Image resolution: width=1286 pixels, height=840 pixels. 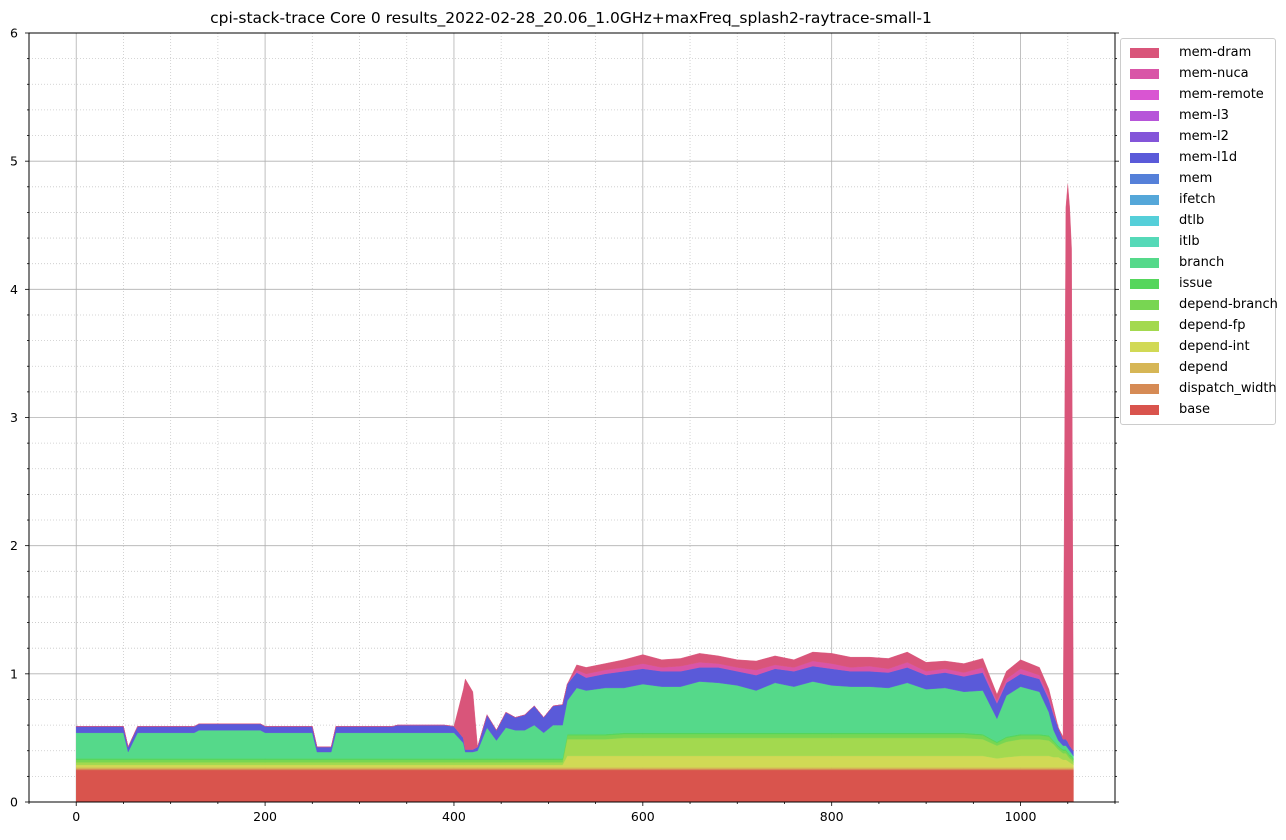 What do you see at coordinates (1214, 346) in the screenshot?
I see `legend-label: depend-int` at bounding box center [1214, 346].